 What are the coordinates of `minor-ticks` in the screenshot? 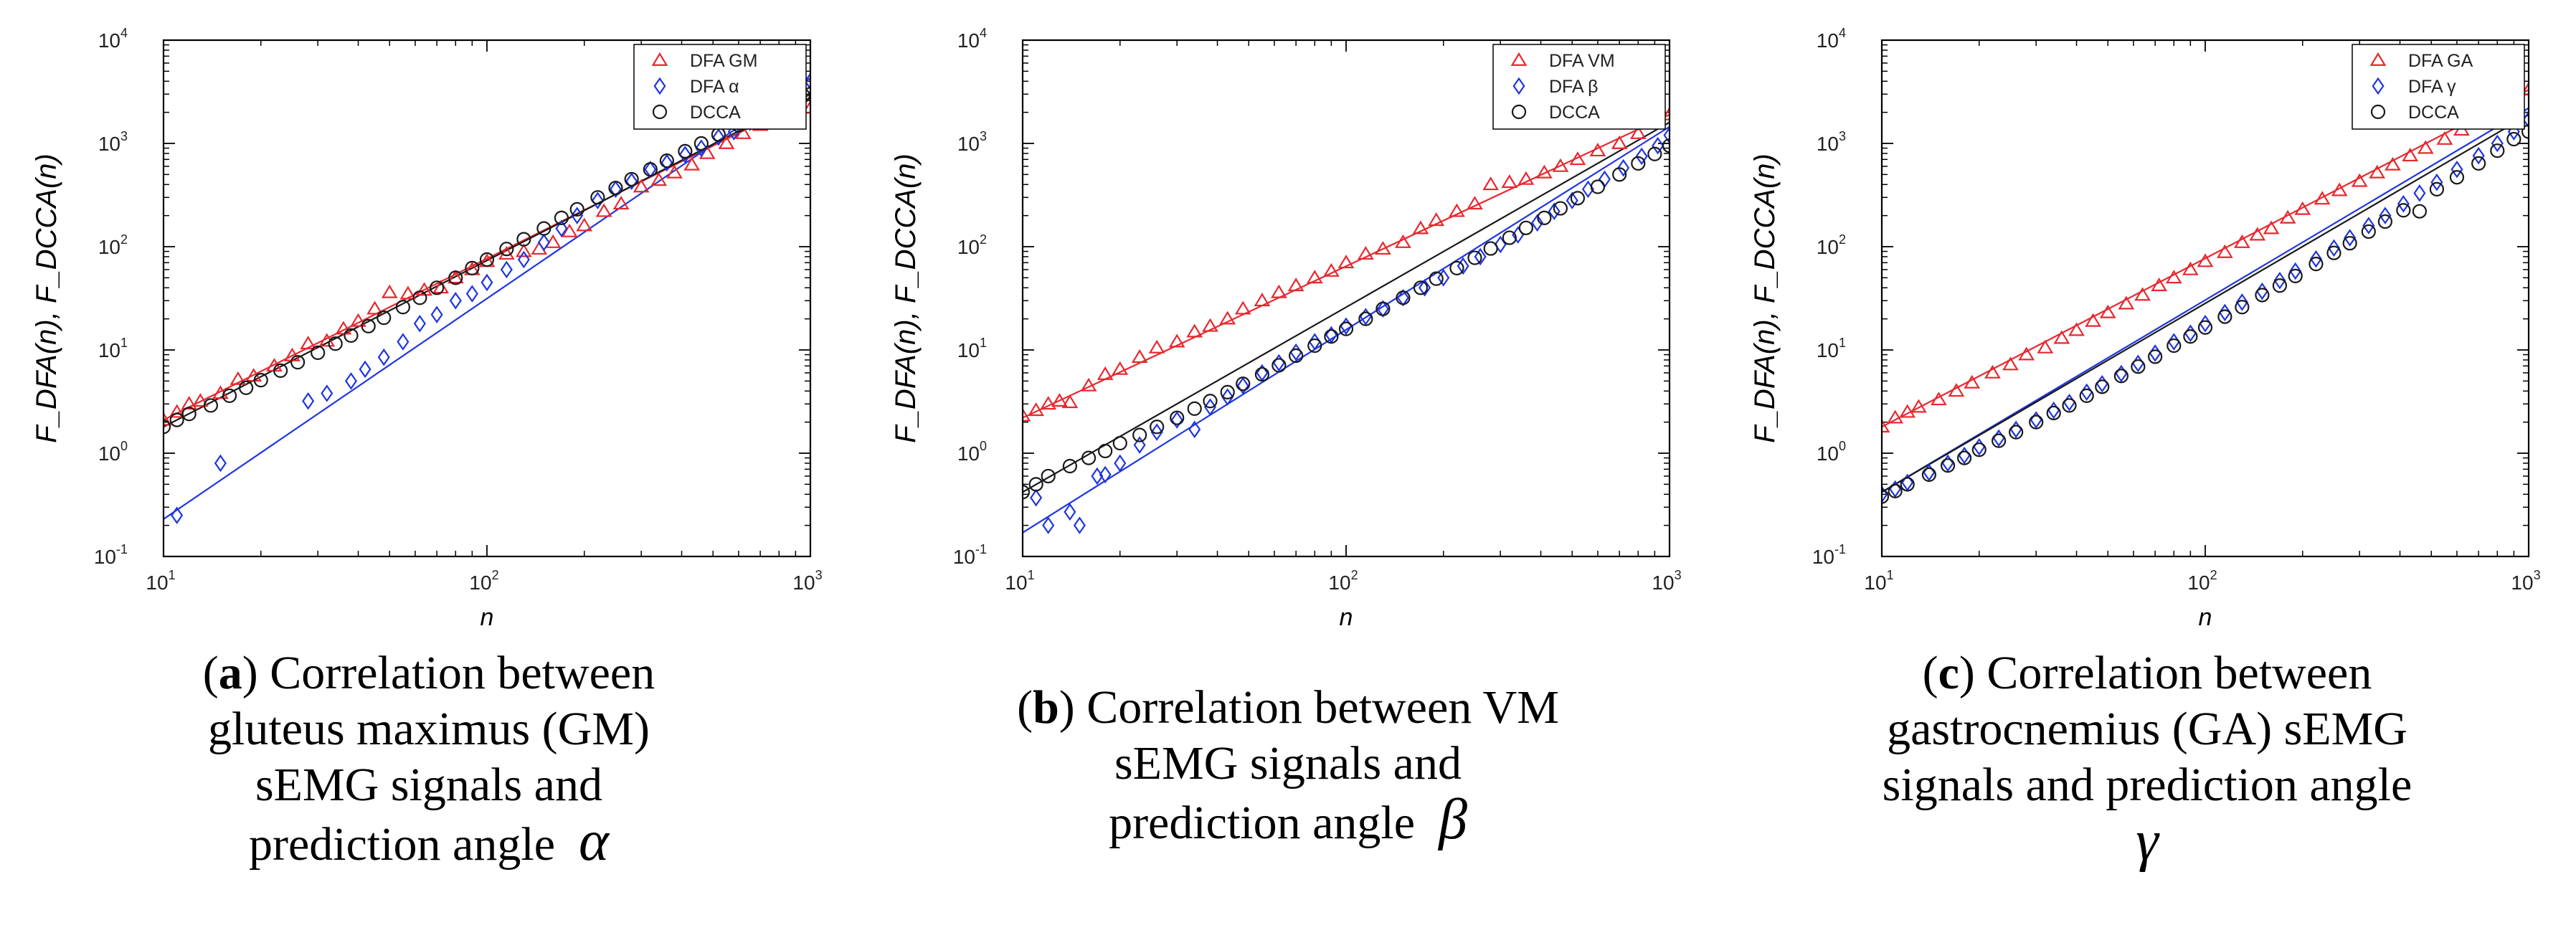 It's located at (487, 298).